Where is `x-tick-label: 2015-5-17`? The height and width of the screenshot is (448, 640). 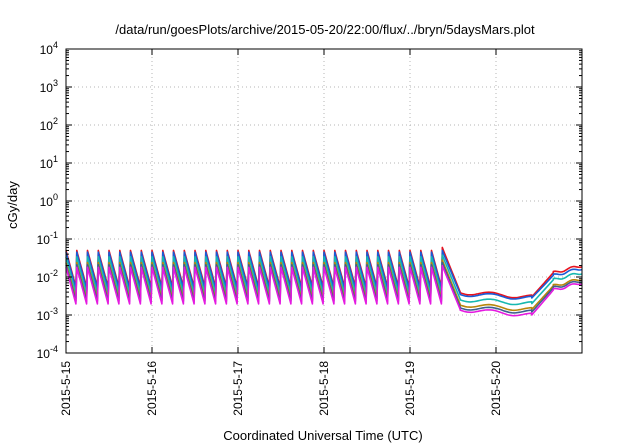
x-tick-label: 2015-5-17 is located at coordinates (238, 388).